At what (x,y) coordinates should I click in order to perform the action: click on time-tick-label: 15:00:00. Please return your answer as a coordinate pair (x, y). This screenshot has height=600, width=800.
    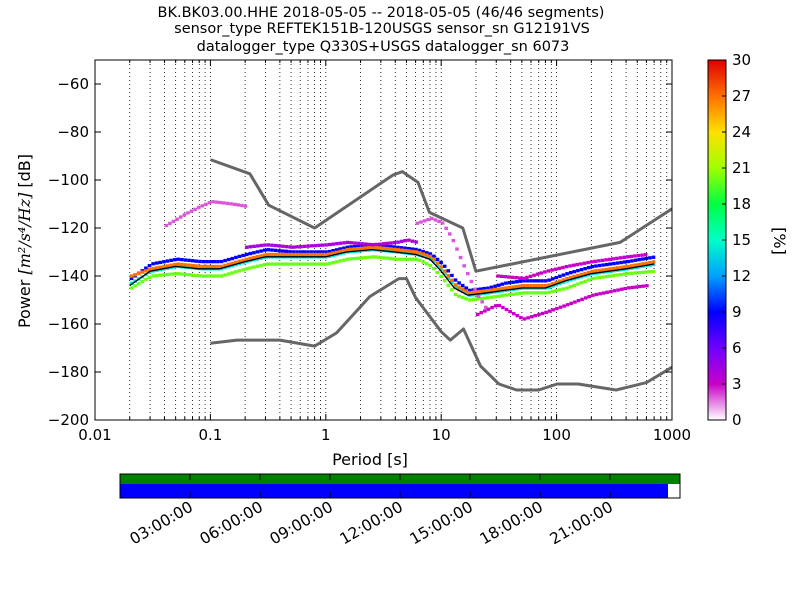
    Looking at the image, I should click on (441, 523).